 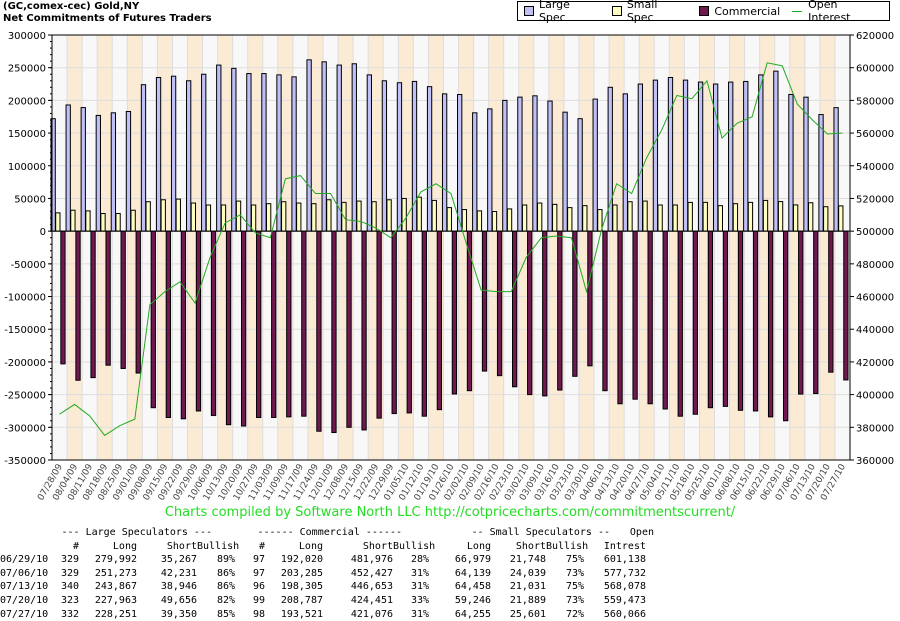 What do you see at coordinates (747, 11) in the screenshot?
I see `legend-label: Commercial` at bounding box center [747, 11].